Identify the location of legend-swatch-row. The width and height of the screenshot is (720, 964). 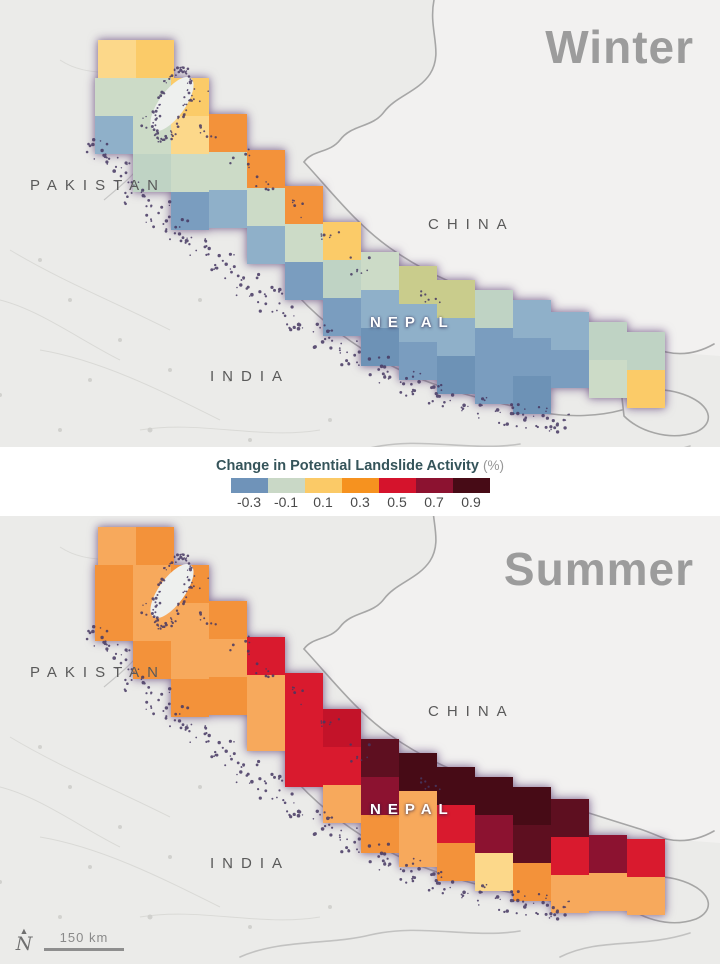
(360, 485).